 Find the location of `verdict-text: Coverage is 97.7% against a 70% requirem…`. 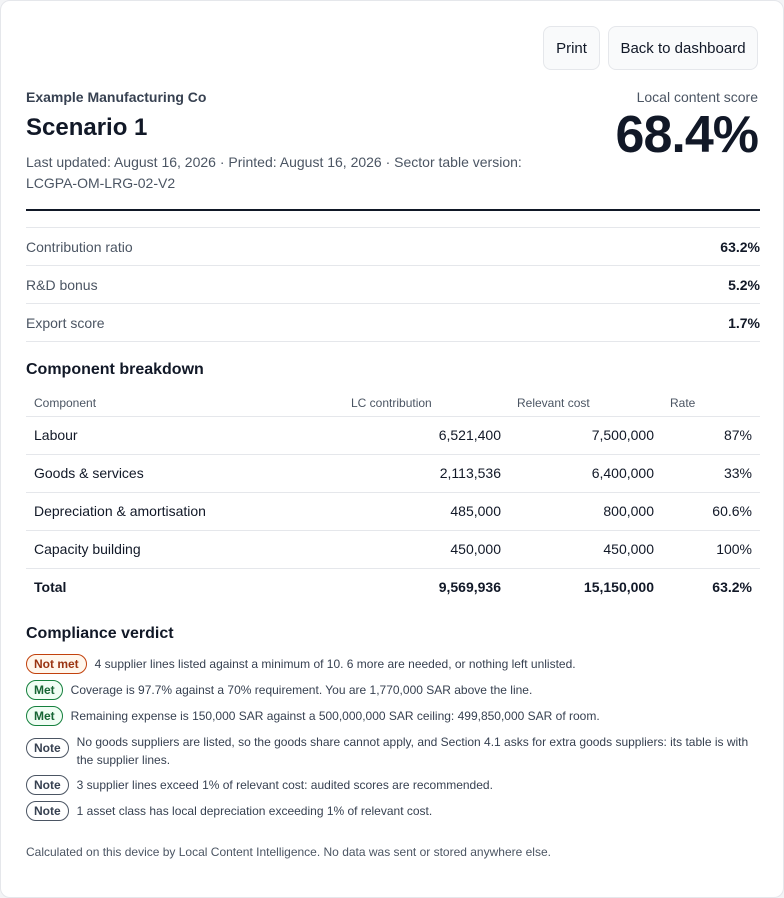

verdict-text: Coverage is 97.7% against a 70% requirem… is located at coordinates (301, 690).